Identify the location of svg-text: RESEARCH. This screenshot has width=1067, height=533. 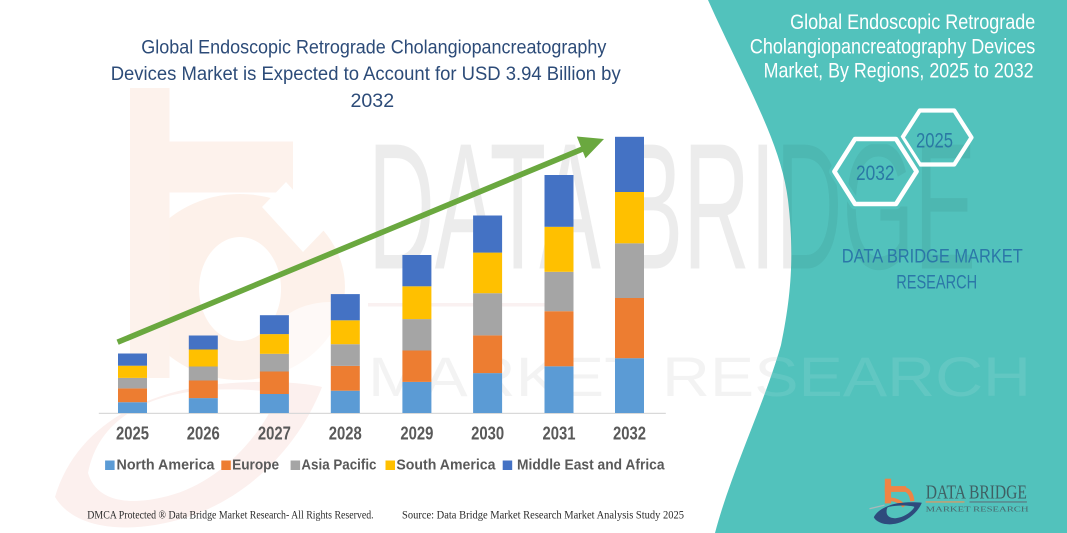
(936, 282).